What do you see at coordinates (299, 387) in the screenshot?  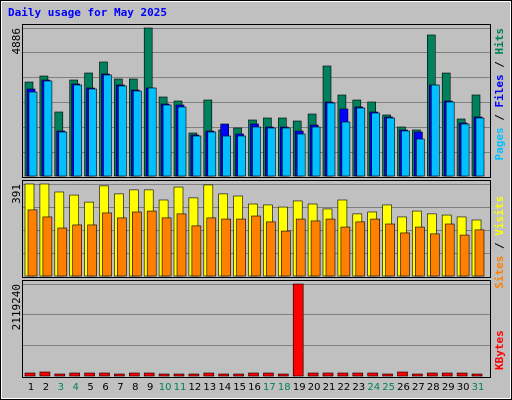 I see `x-tick-label: 19` at bounding box center [299, 387].